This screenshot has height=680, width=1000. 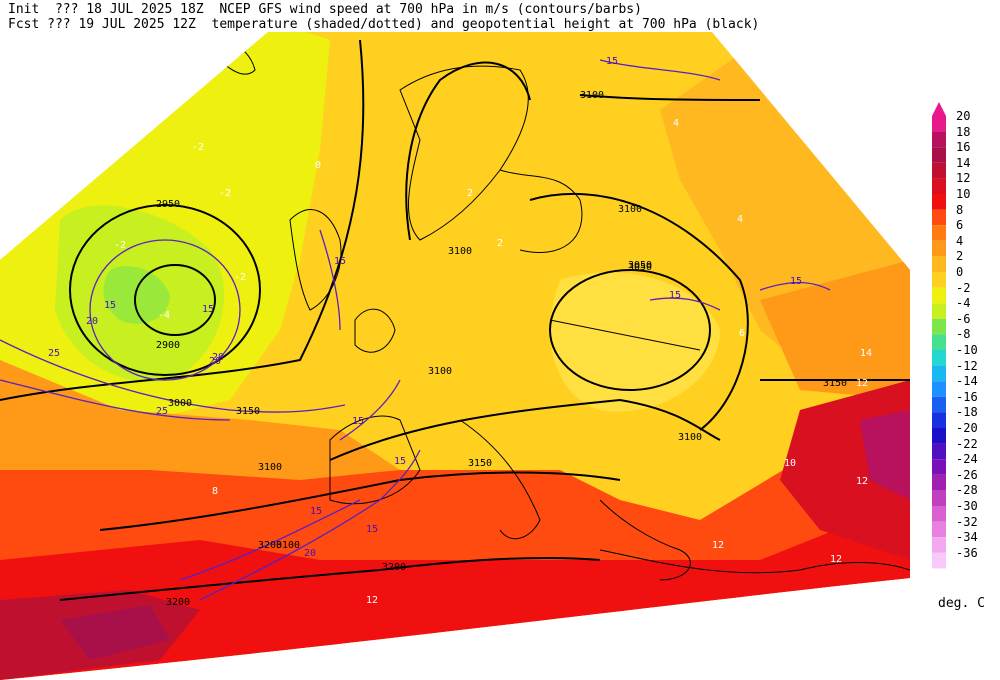 I want to click on colorbar-level-label: 14, so click(x=963, y=162).